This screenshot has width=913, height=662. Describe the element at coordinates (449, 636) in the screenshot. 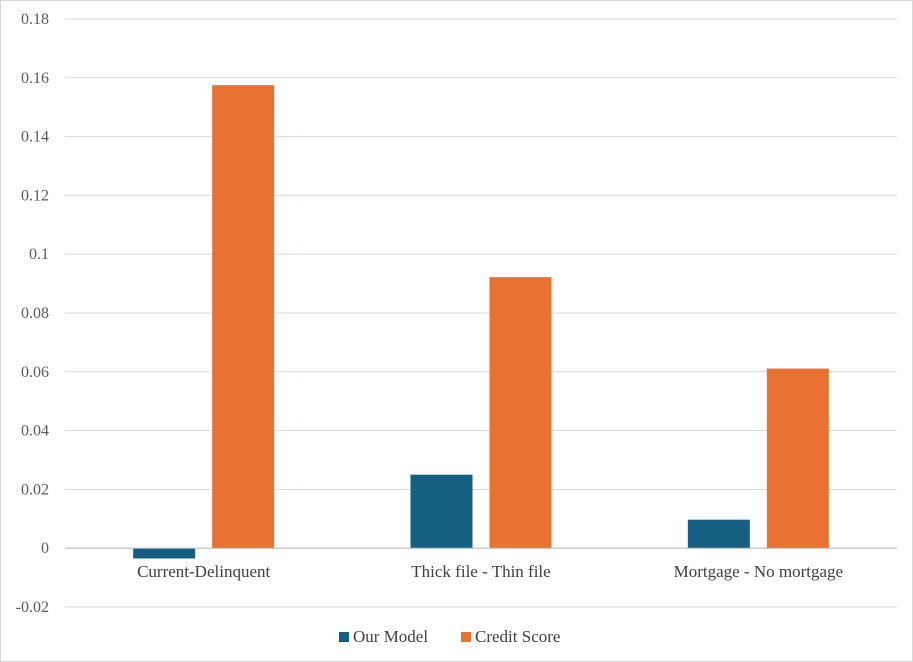

I see `legend: Our Model Credit Score` at that location.